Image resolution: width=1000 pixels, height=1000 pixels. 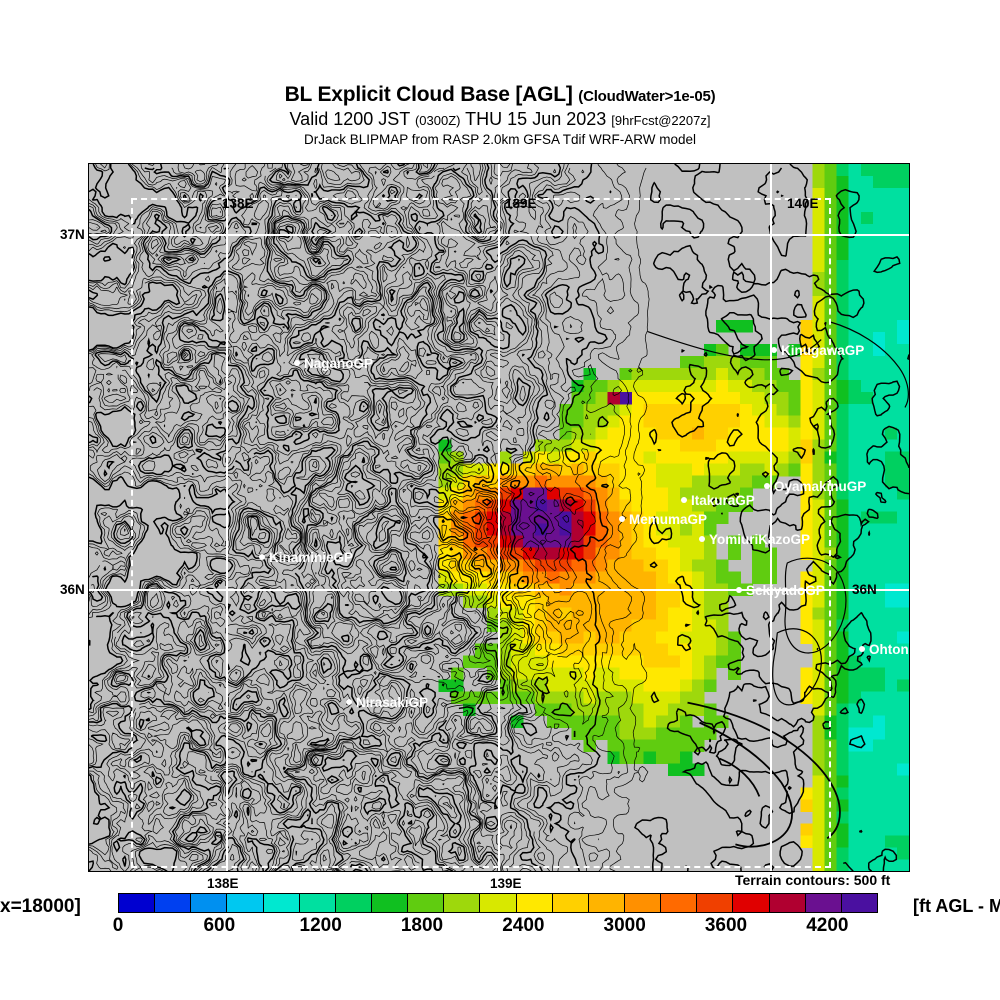 I want to click on gridline-lon-139E, so click(x=499, y=517).